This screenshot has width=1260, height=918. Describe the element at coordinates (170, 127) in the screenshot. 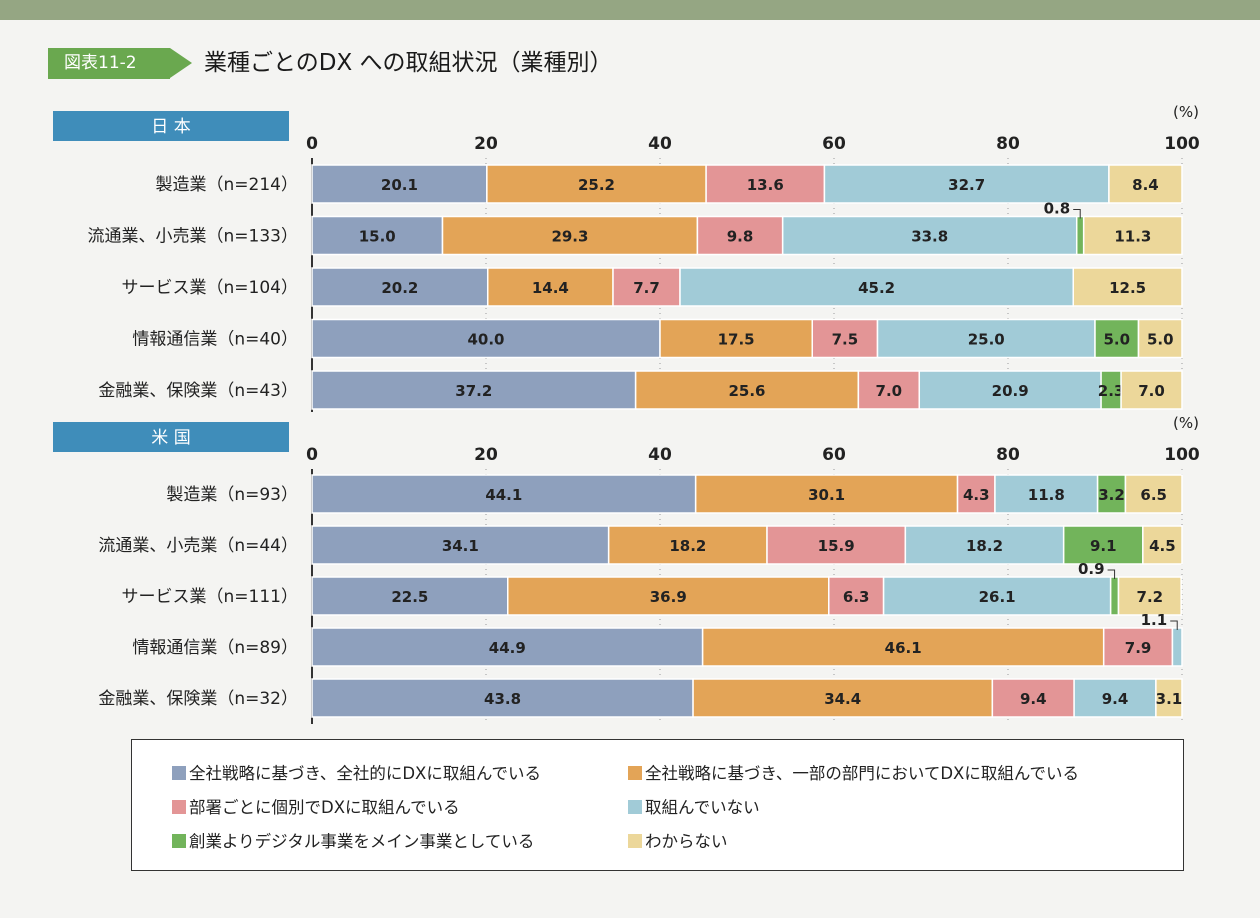

I see `panel-header-label: 日 本` at that location.